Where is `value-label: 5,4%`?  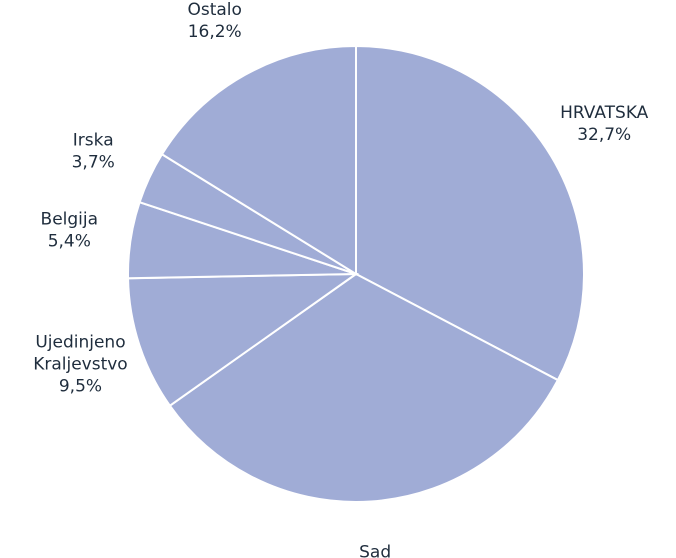 value-label: 5,4% is located at coordinates (69, 241).